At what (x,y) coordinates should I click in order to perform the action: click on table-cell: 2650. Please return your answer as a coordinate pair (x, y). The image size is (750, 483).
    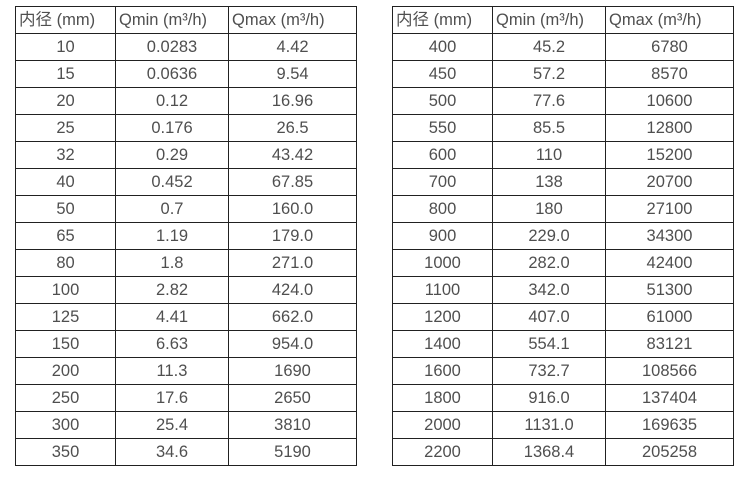
    Looking at the image, I should click on (292, 398).